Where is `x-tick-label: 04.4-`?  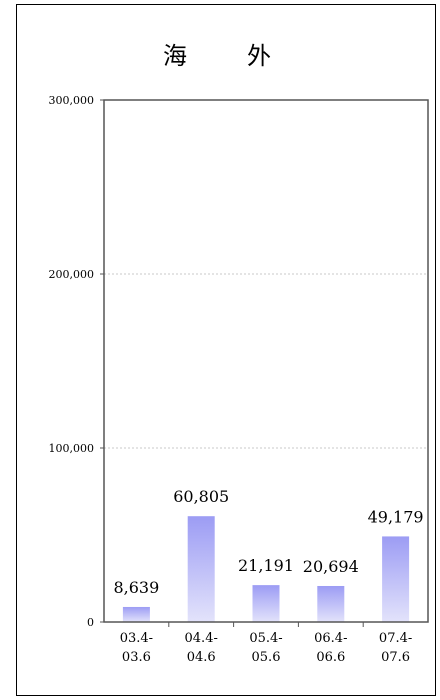
x-tick-label: 04.4- is located at coordinates (201, 638).